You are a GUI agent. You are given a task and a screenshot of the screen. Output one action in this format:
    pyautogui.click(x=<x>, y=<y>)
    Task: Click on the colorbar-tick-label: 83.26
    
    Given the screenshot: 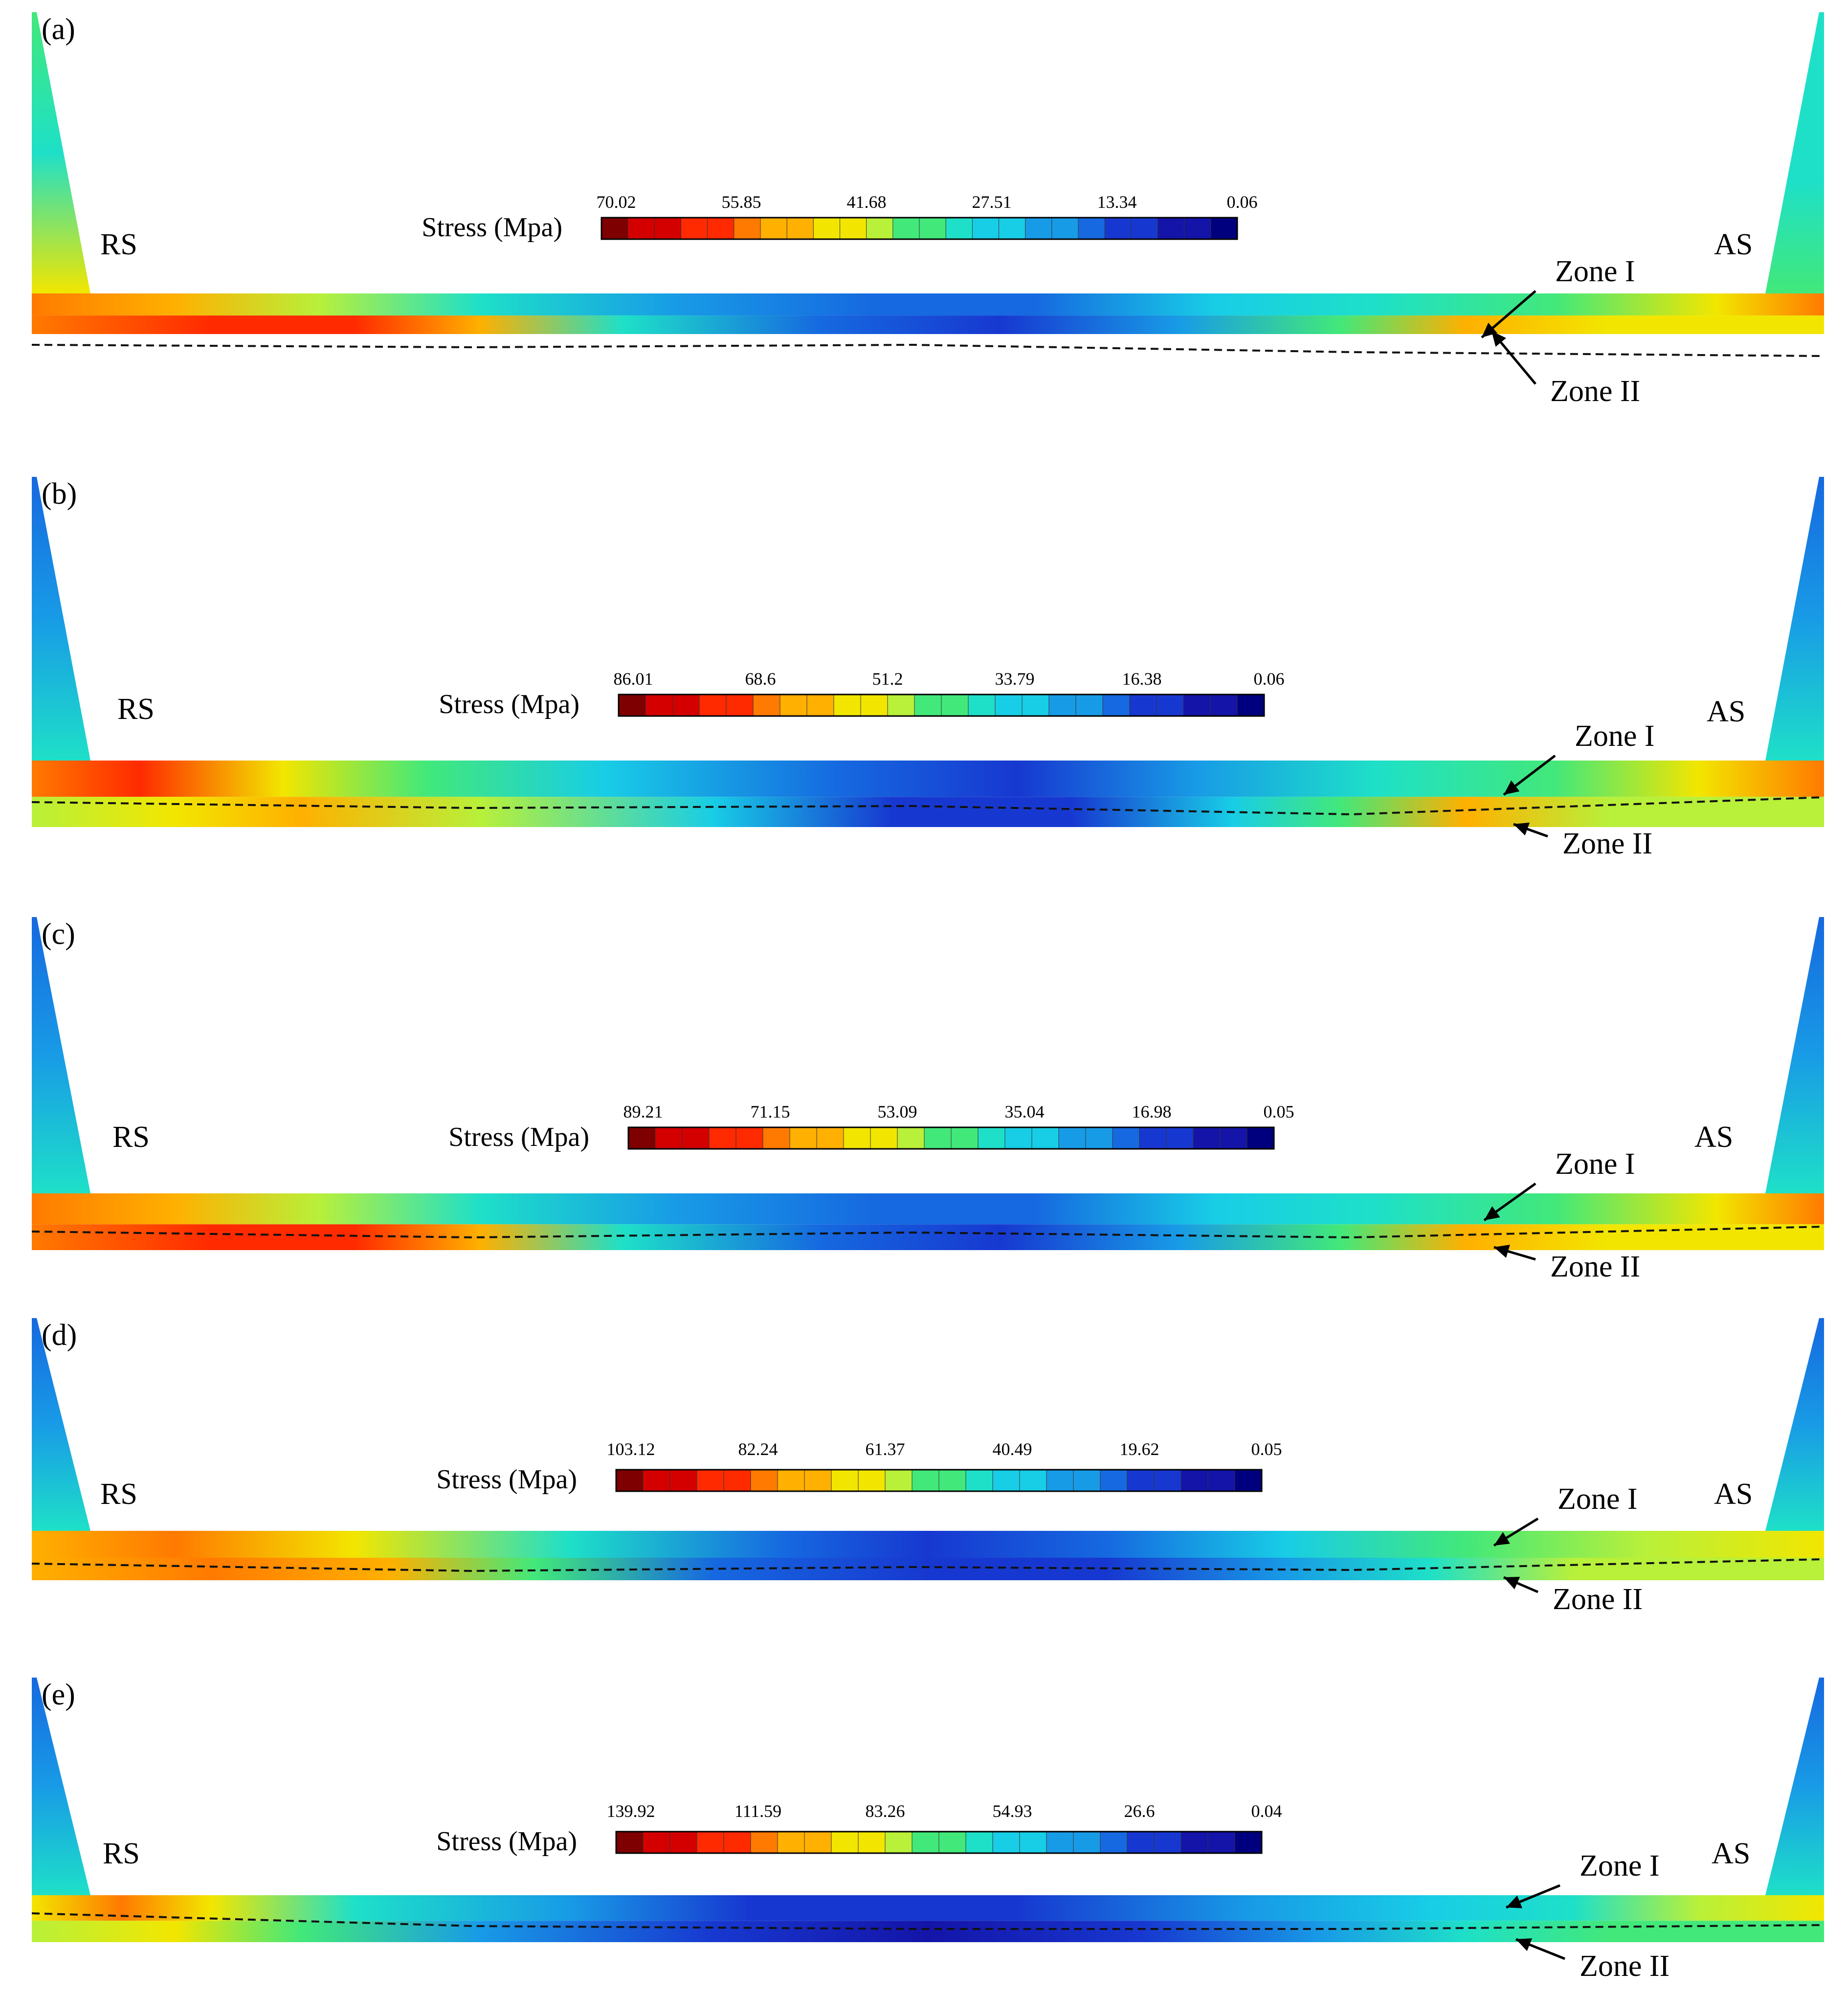 What is the action you would take?
    pyautogui.click(x=885, y=1811)
    